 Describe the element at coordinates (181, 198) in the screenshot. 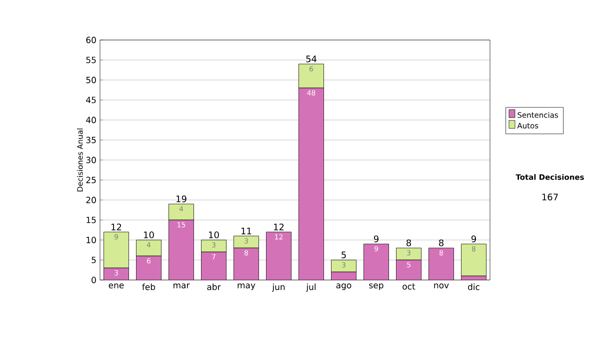

I see `total-label: 19` at that location.